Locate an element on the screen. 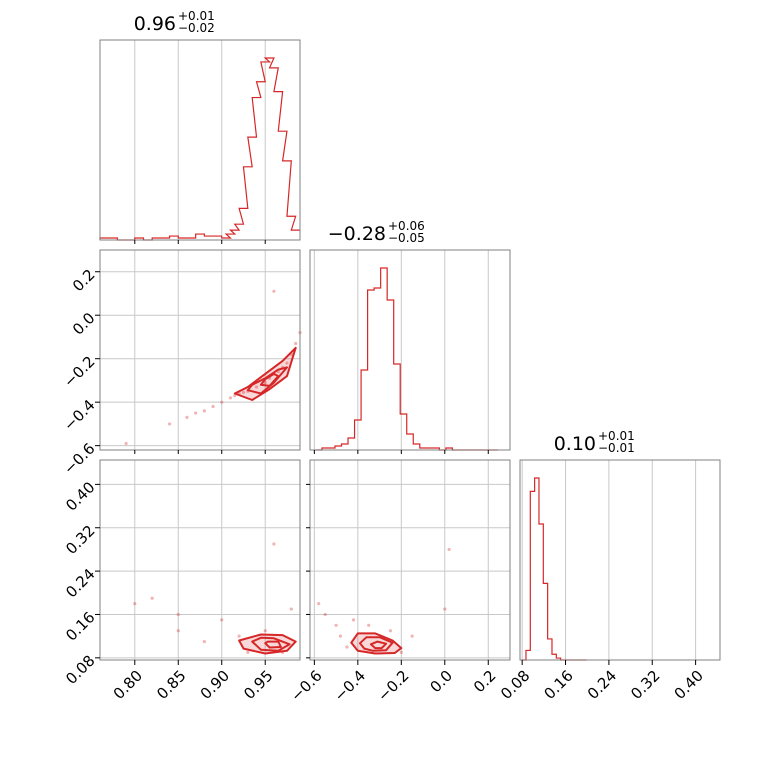 This screenshot has width=760, height=760. x-tick-label: 0.2 is located at coordinates (485, 682).